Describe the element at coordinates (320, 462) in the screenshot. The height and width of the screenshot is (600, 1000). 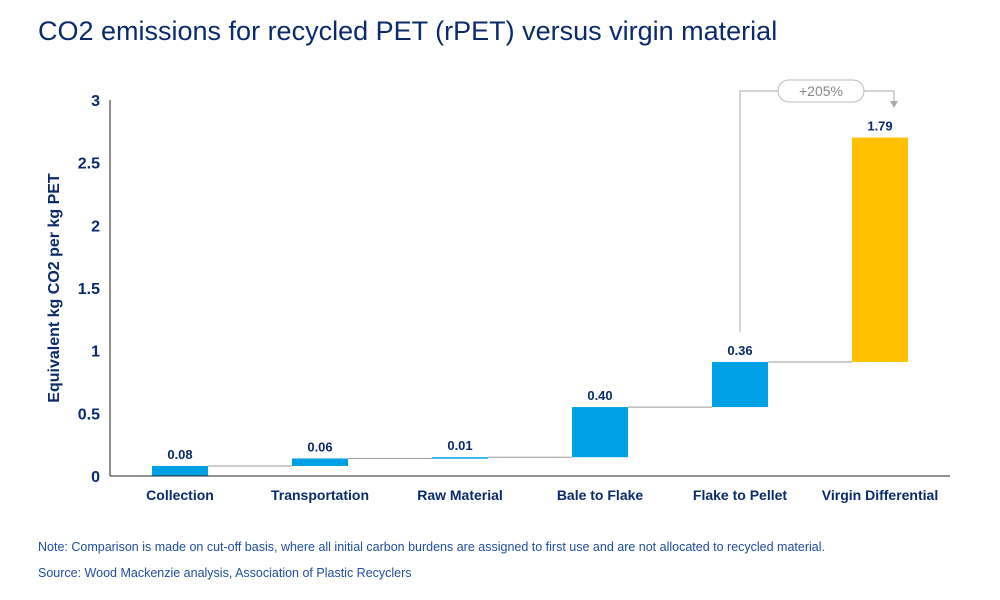
I see `bar-transportation` at that location.